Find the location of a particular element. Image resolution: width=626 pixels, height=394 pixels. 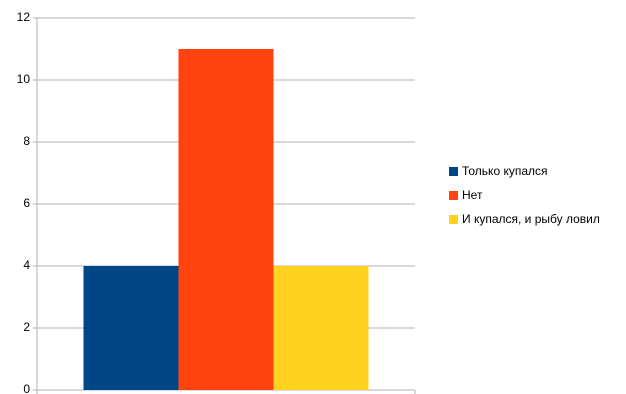

legend-label: И купался, и рыбу ловил is located at coordinates (531, 219).